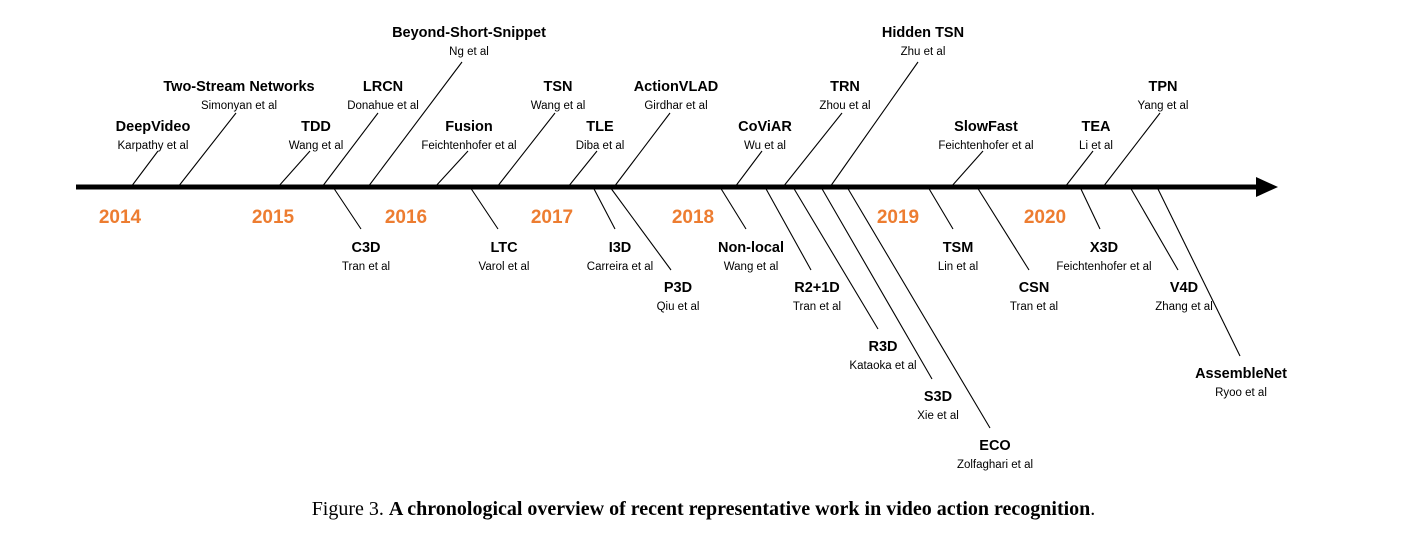 The height and width of the screenshot is (536, 1407). I want to click on work-tdd: TDD Wang et al, so click(310, 153).